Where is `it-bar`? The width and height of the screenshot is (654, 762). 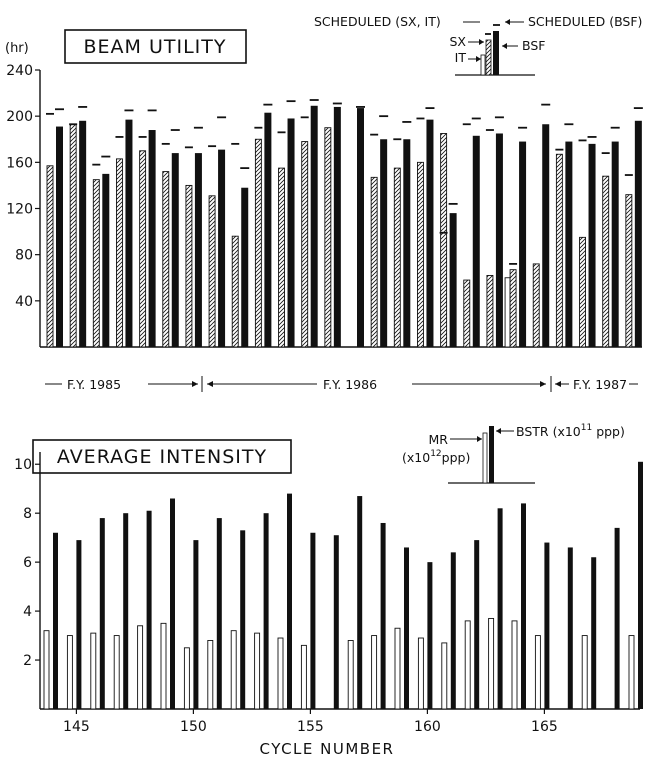 it-bar is located at coordinates (507, 312).